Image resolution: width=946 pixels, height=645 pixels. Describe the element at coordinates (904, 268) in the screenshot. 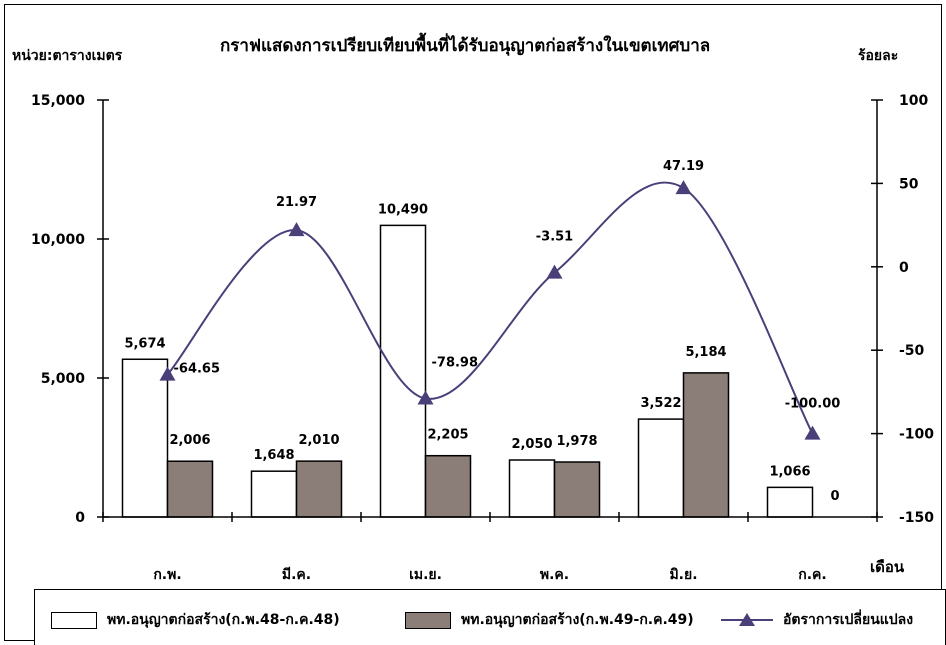

I see `y-right-tick-label: 0` at that location.